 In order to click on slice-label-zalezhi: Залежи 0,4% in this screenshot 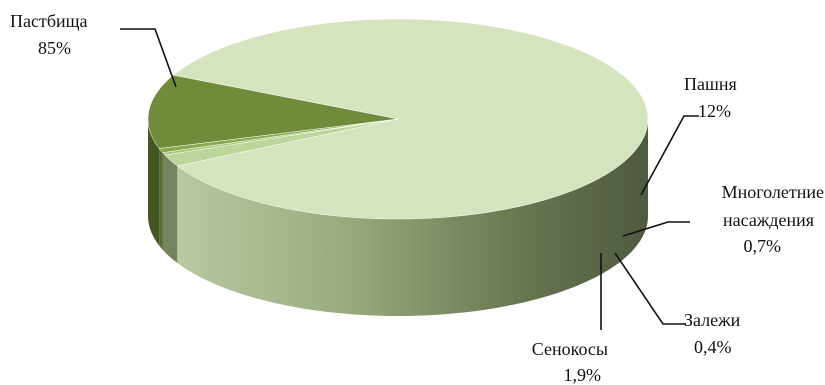, I will do `click(712, 333)`.